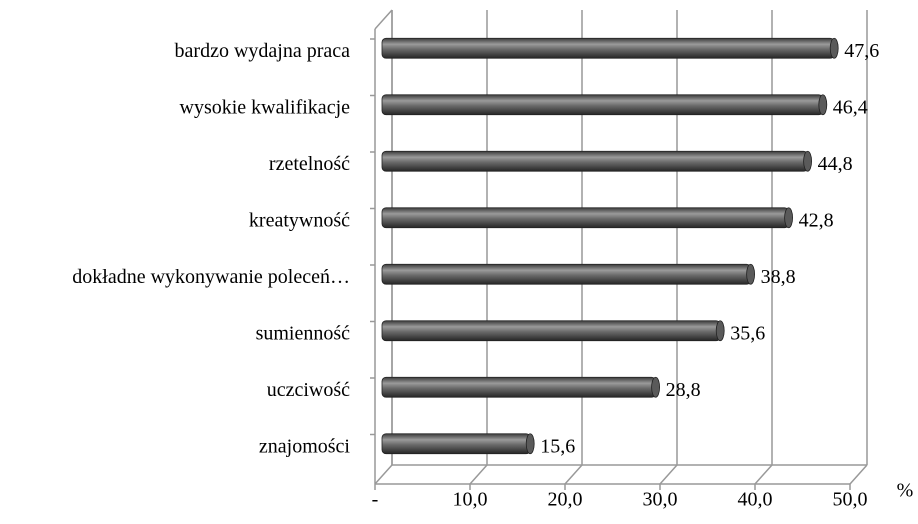  What do you see at coordinates (375, 500) in the screenshot?
I see `x-tick-label: -` at bounding box center [375, 500].